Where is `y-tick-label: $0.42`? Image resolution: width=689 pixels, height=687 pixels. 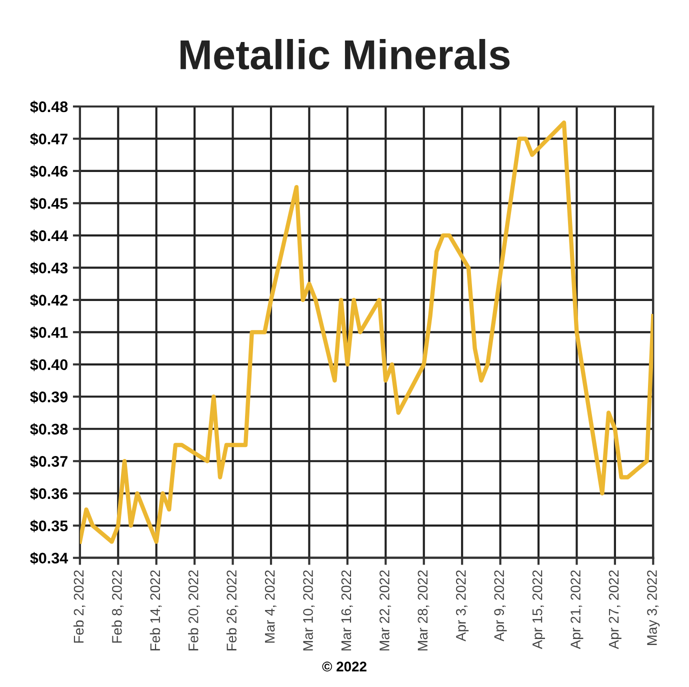
y-tick-label: $0.42 is located at coordinates (49, 300).